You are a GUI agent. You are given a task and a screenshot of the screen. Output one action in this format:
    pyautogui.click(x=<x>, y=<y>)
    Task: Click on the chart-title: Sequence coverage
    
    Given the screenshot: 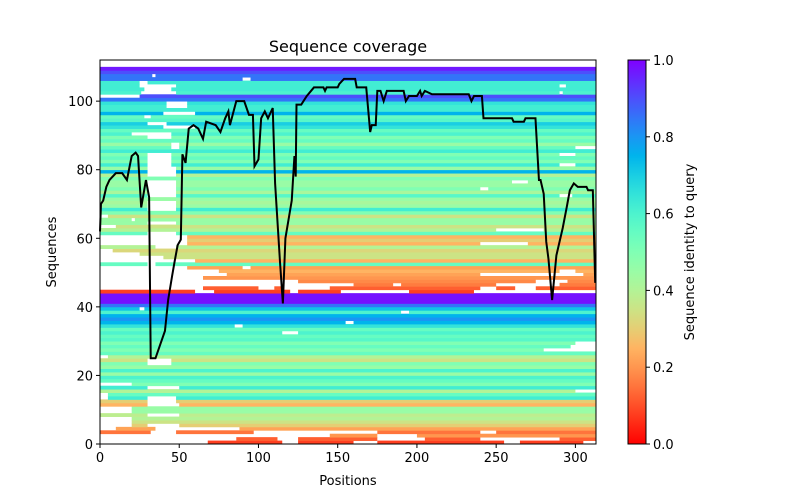 What is the action you would take?
    pyautogui.click(x=348, y=46)
    